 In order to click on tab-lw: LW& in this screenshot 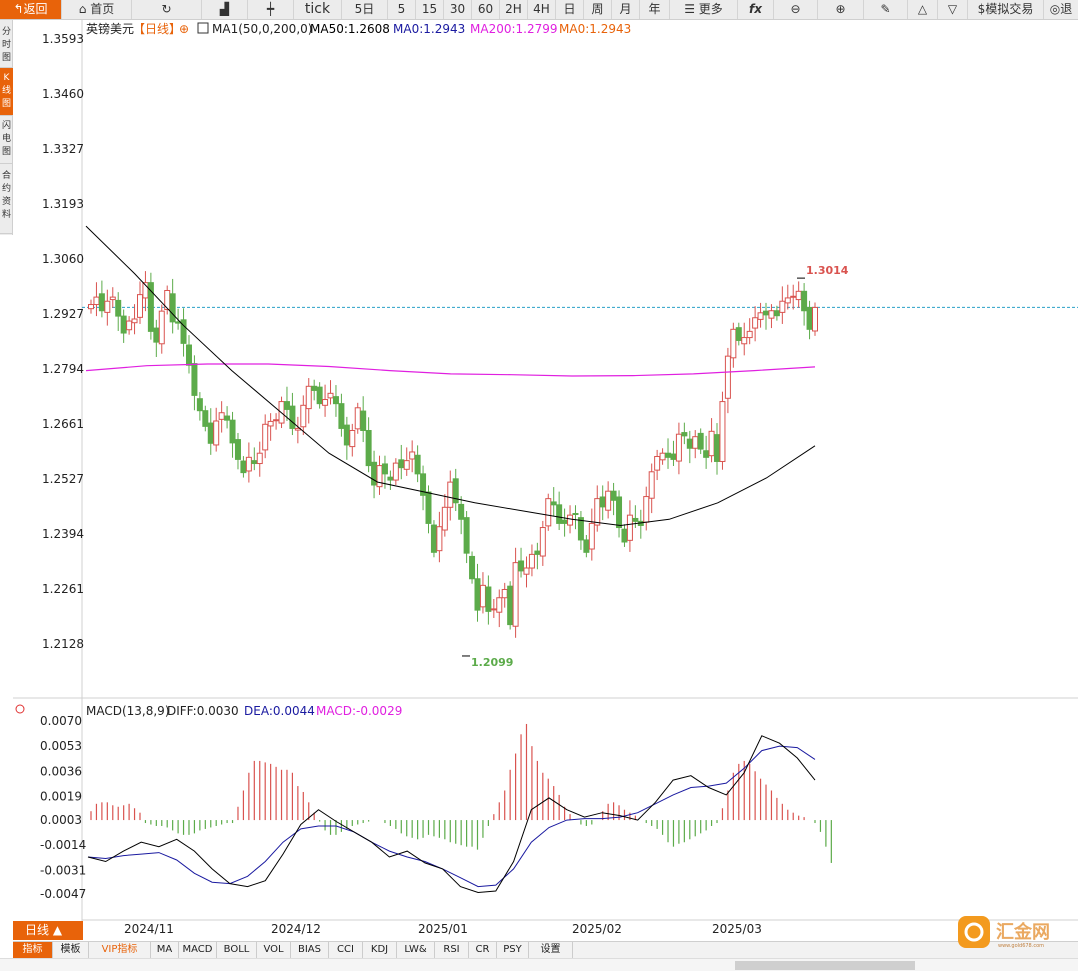, I will do `click(416, 950)`.